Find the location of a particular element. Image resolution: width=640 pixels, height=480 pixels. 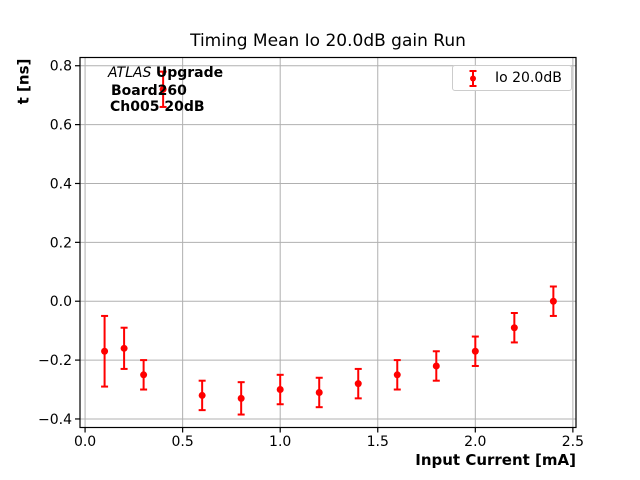

annotation-experiment: ATLAS is located at coordinates (130, 73).